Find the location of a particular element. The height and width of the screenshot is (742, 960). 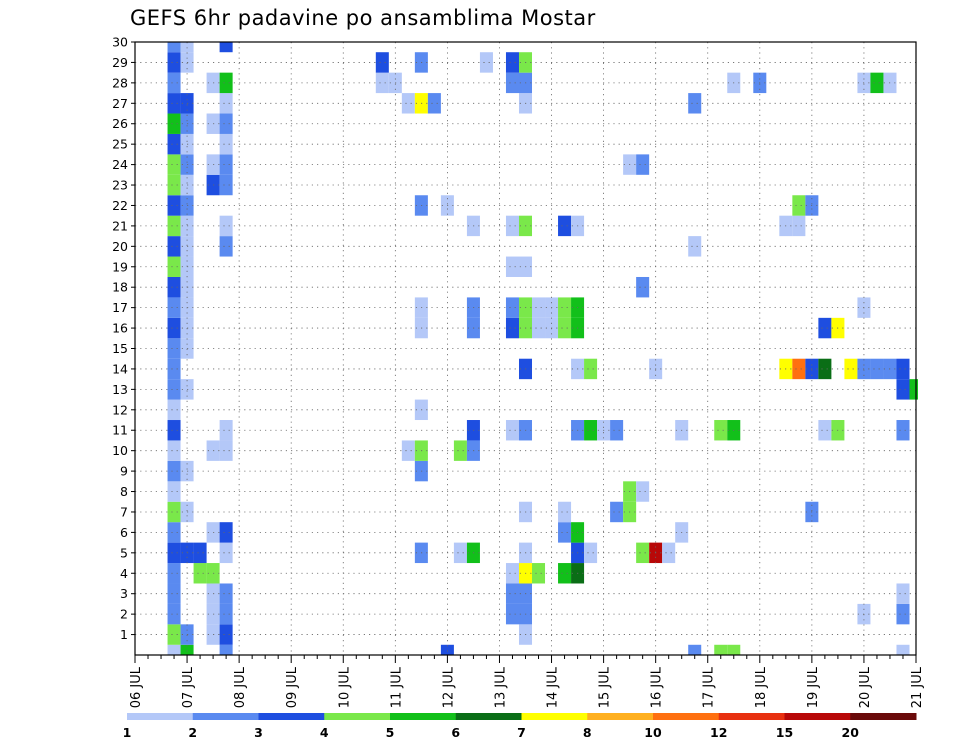

y-tick-label: 27 is located at coordinates (120, 103).